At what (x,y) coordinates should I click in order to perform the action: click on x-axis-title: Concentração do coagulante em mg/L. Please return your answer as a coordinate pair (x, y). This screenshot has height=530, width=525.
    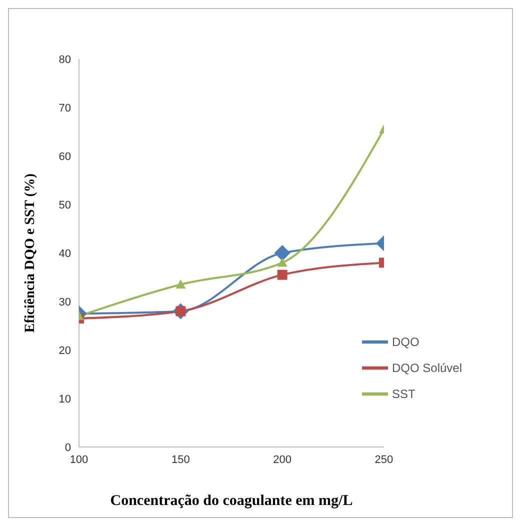
    Looking at the image, I should click on (231, 501).